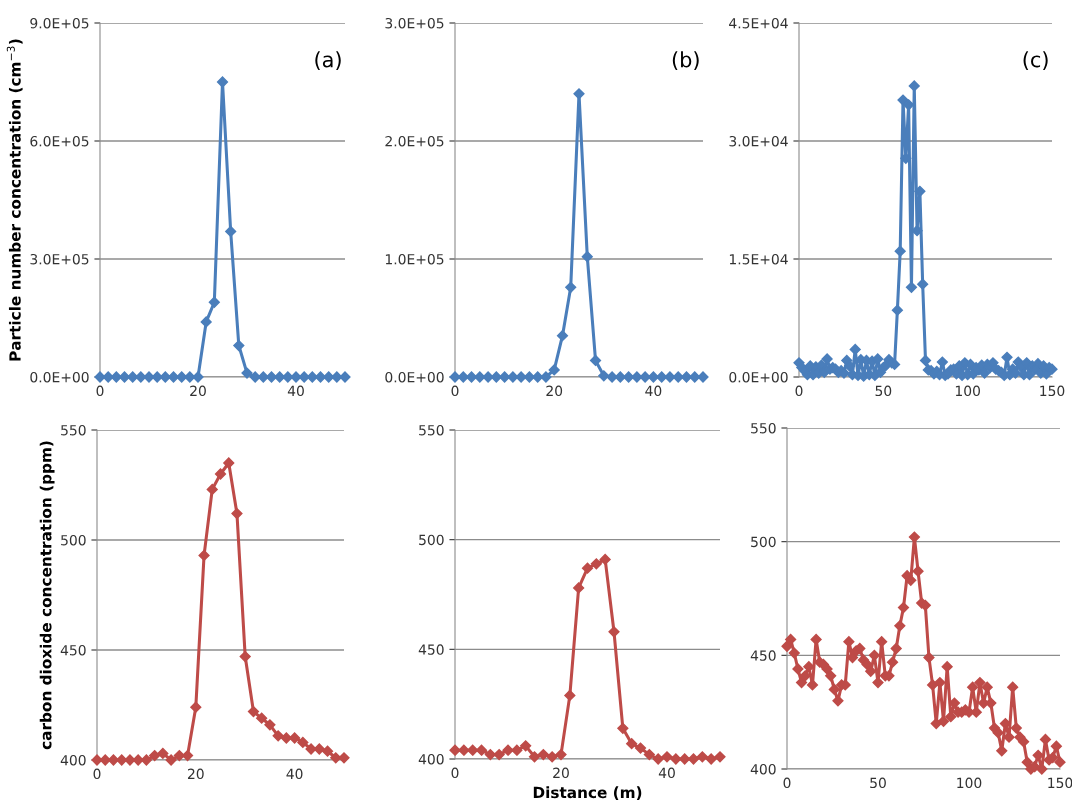 The height and width of the screenshot is (807, 1072). What do you see at coordinates (758, 141) in the screenshot?
I see `y-tick-label: 3.0E+04` at bounding box center [758, 141].